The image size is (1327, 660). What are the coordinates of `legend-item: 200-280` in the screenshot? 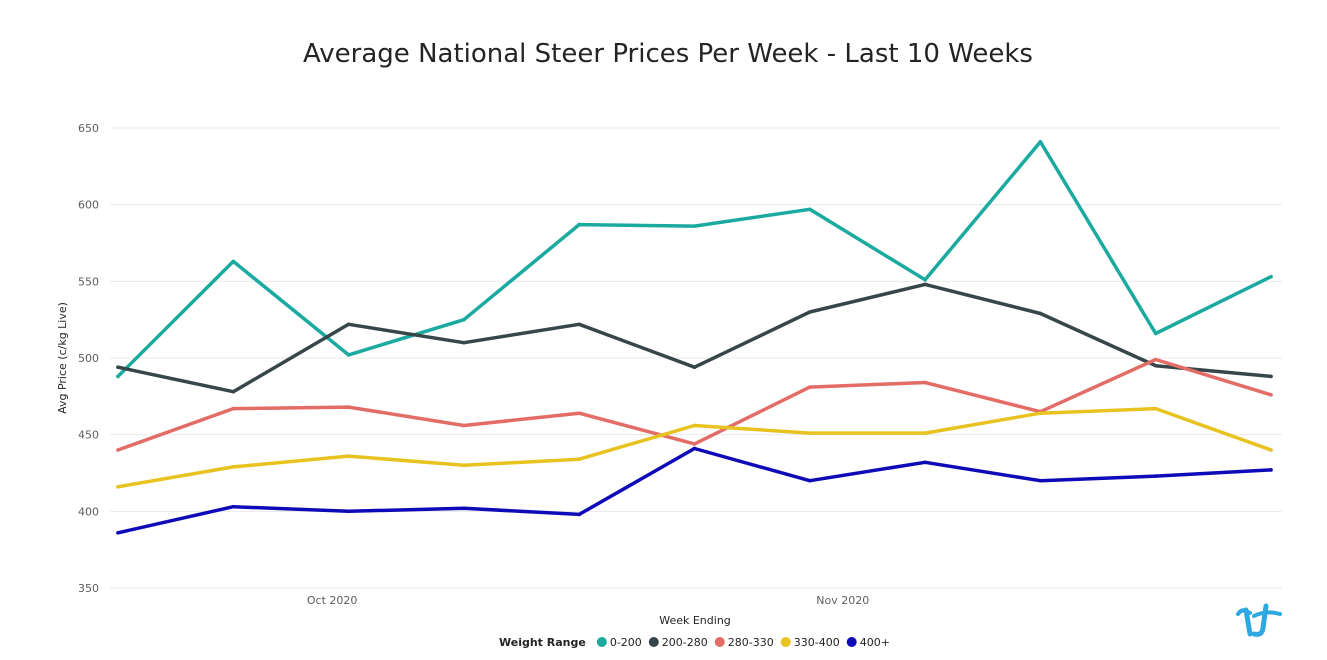 It's located at (678, 642).